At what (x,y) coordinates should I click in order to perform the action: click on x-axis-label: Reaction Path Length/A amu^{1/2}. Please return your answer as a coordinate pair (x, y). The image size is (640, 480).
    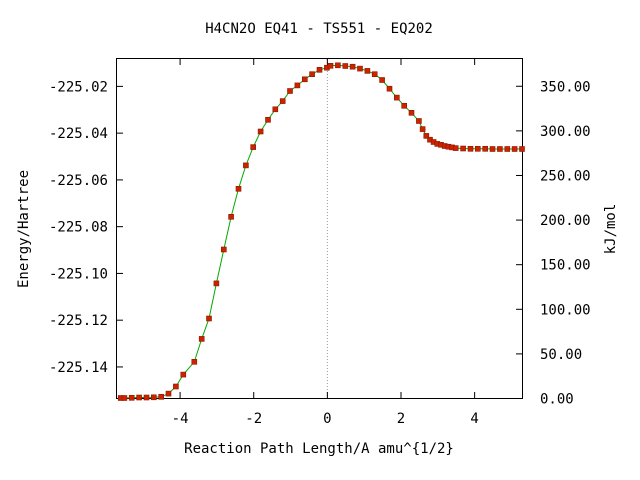
    Looking at the image, I should click on (319, 449).